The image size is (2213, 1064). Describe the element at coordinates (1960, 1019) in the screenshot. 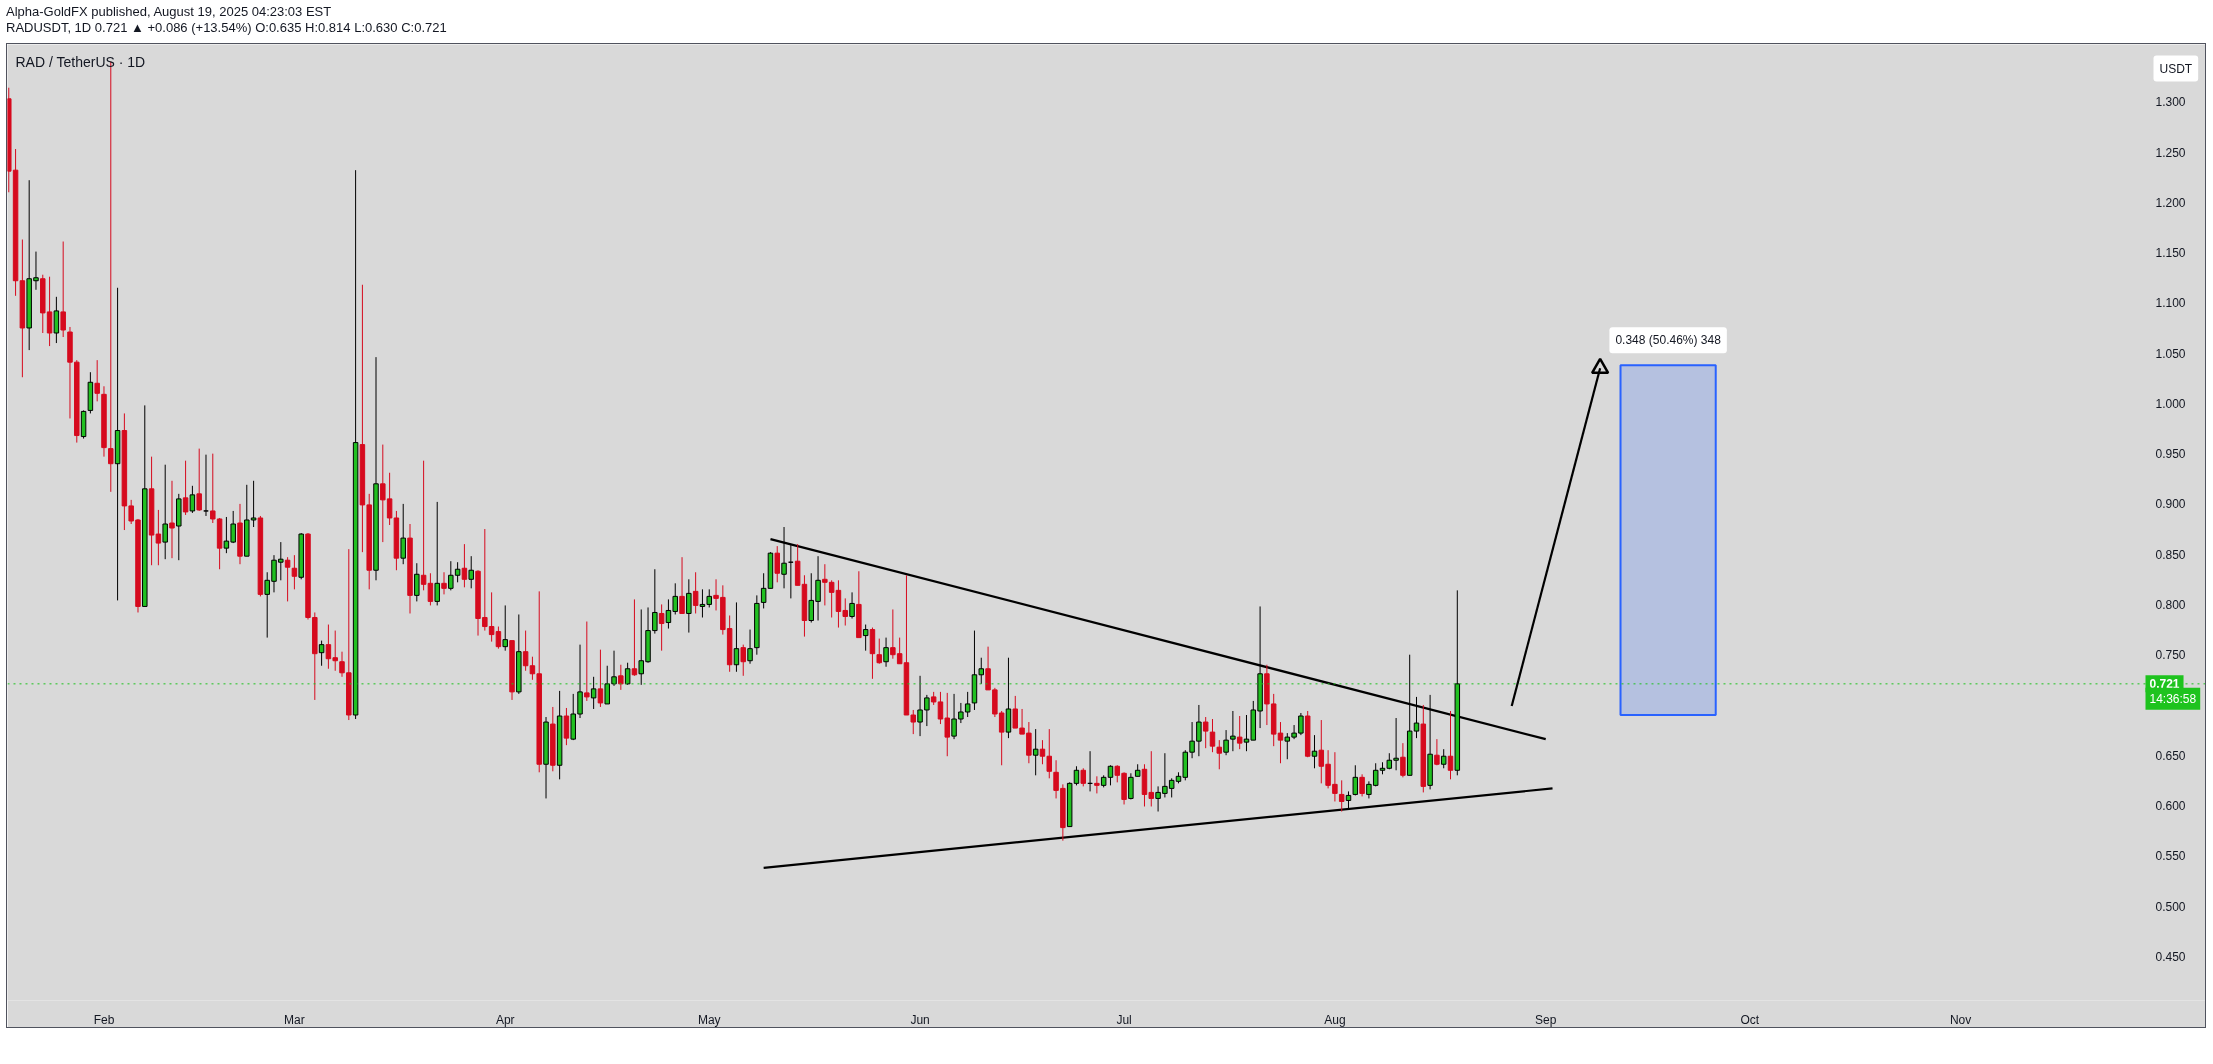

I see `x-tick-label: Nov` at that location.